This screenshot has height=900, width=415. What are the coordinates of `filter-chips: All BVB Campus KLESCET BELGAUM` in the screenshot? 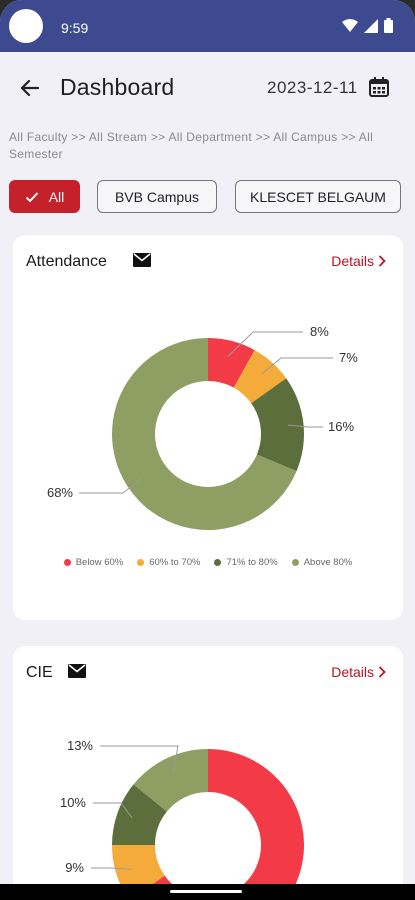 It's located at (207, 197).